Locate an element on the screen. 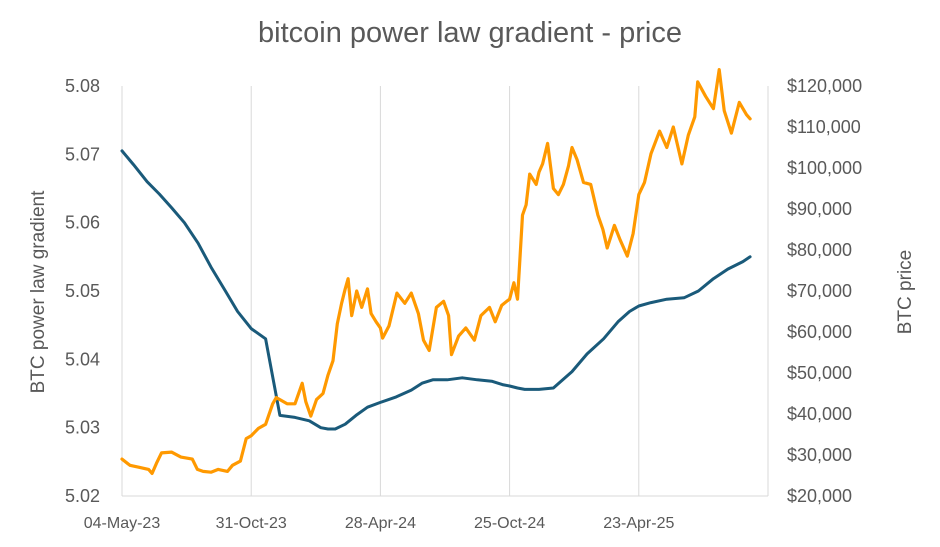  right-tick-label: $110,000 is located at coordinates (824, 127).